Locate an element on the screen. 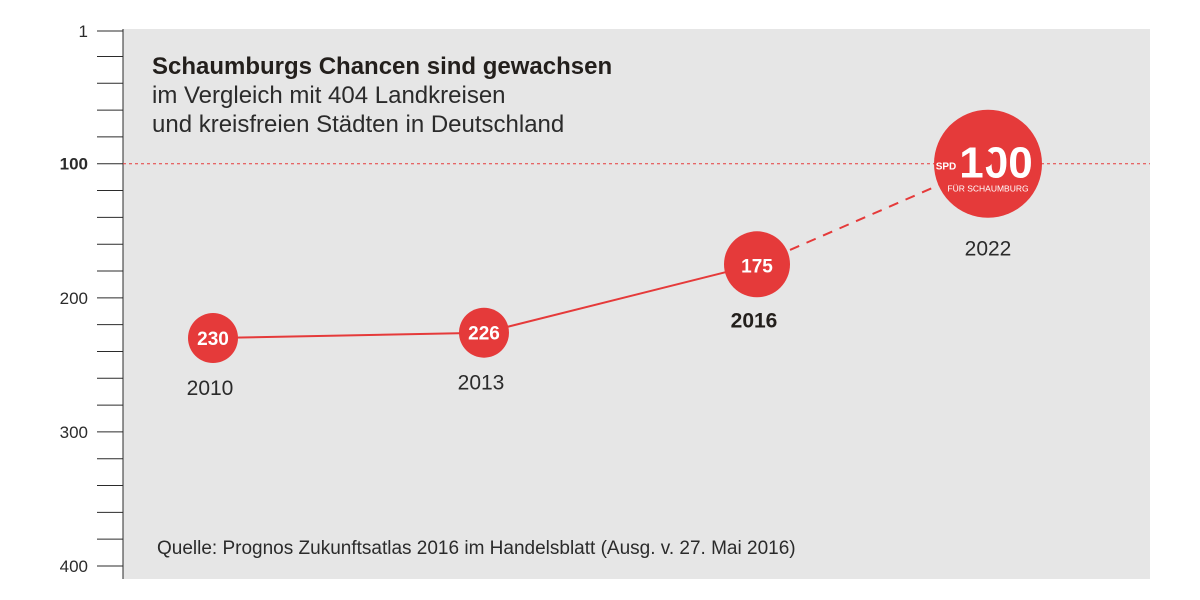  region-map-icon is located at coordinates (987, 159).